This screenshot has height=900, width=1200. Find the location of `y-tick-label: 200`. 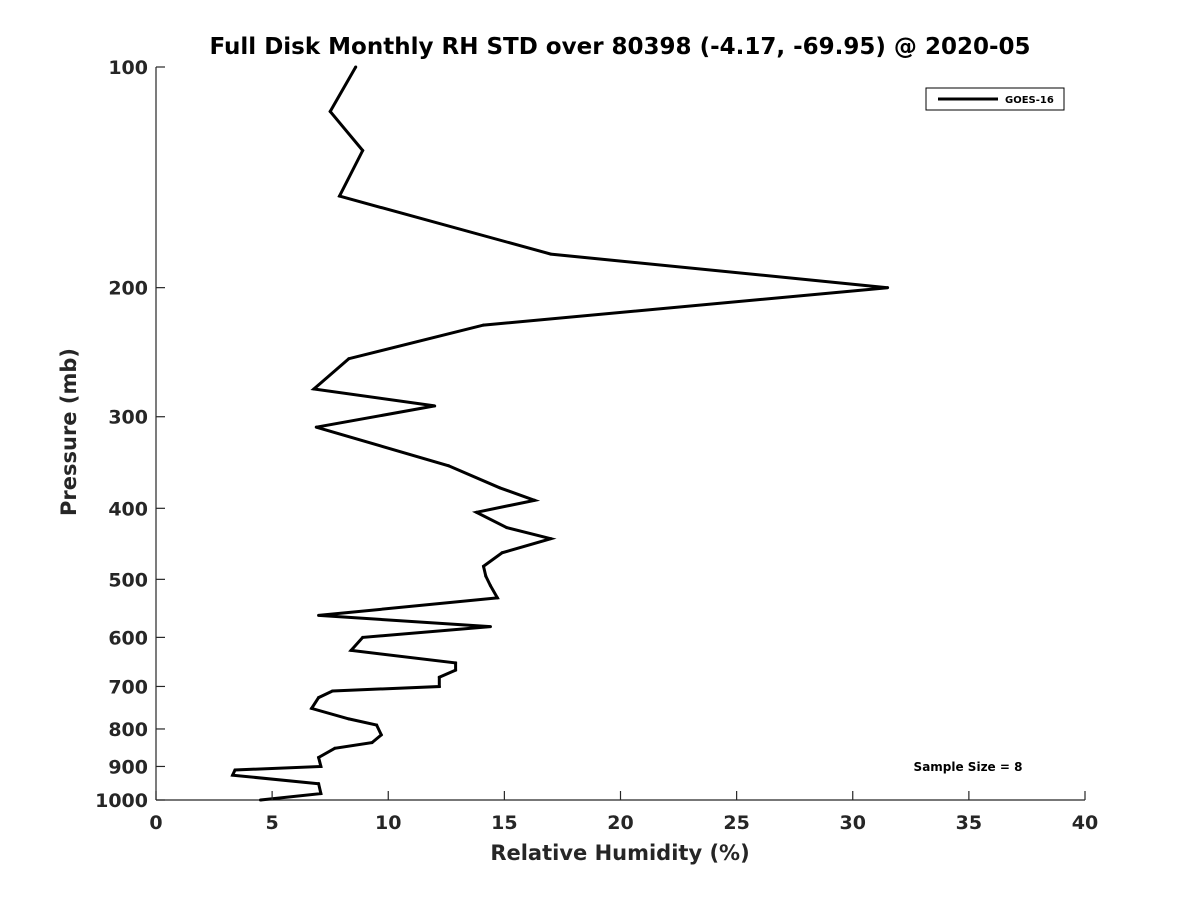

y-tick-label: 200 is located at coordinates (128, 289).